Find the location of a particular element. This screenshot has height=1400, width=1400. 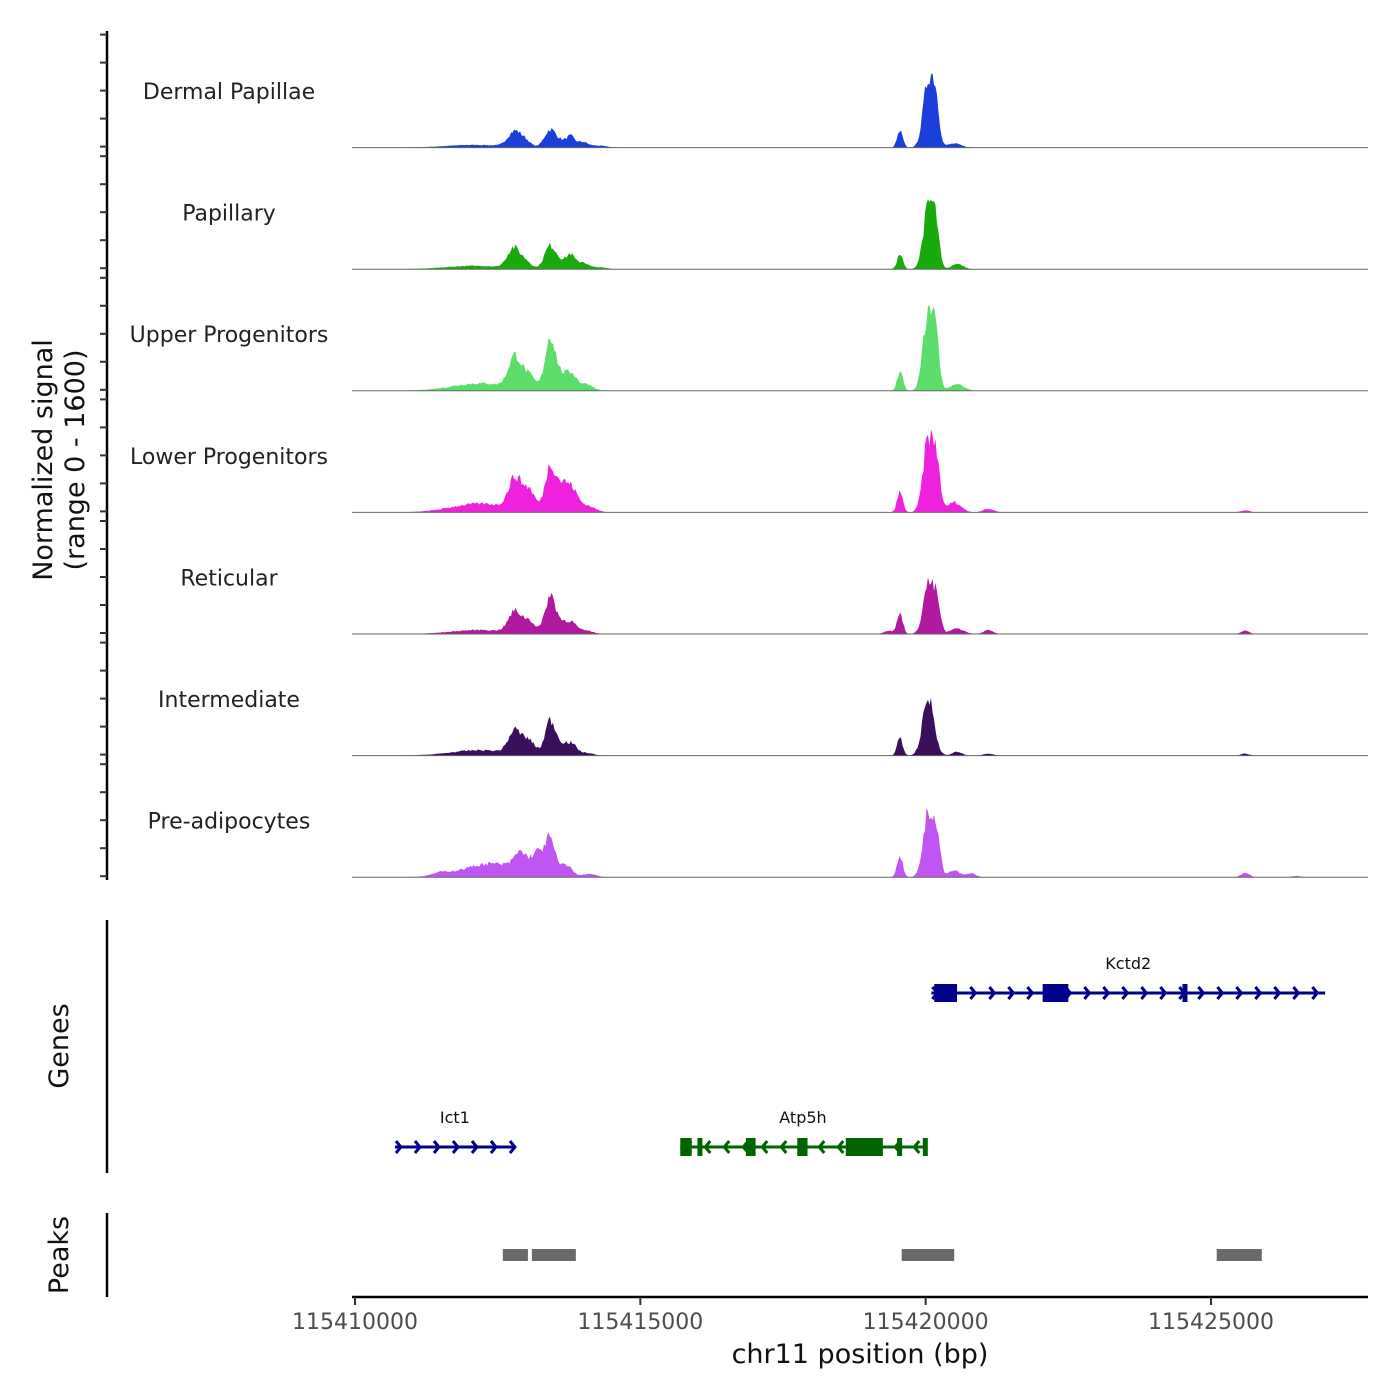

x-tick-label: 115420000 is located at coordinates (926, 1322).